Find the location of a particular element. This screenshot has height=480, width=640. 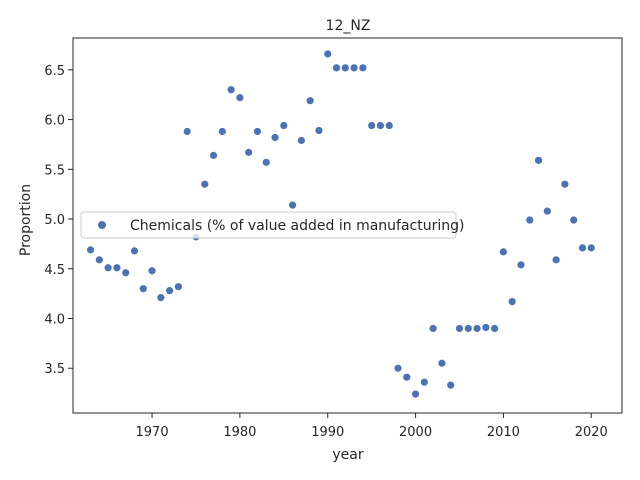

chart-title: 12_NZ is located at coordinates (348, 26).